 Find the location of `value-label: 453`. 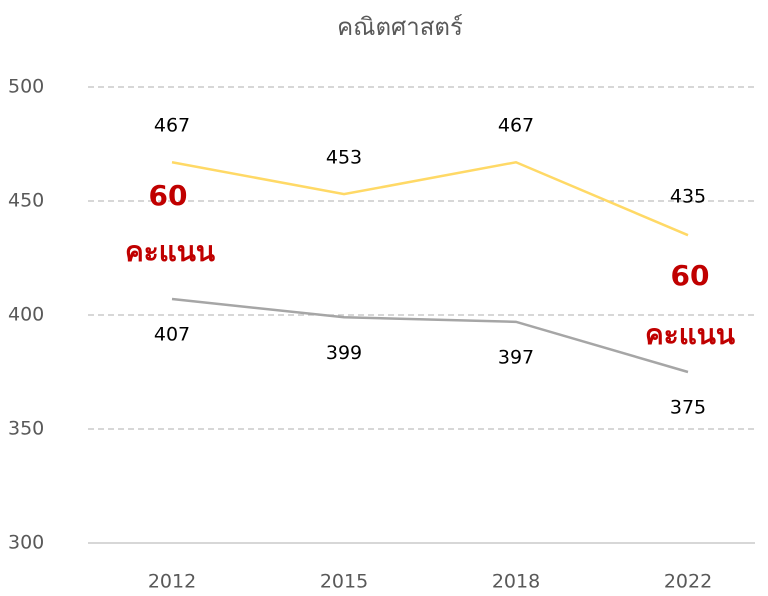

value-label: 453 is located at coordinates (344, 158).